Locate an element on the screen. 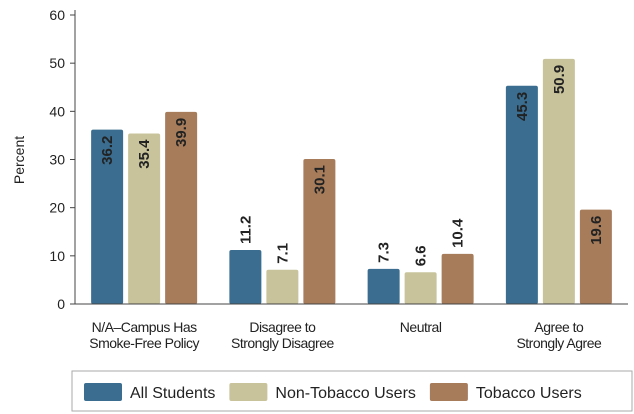  data-label: 11.2 is located at coordinates (245, 230).